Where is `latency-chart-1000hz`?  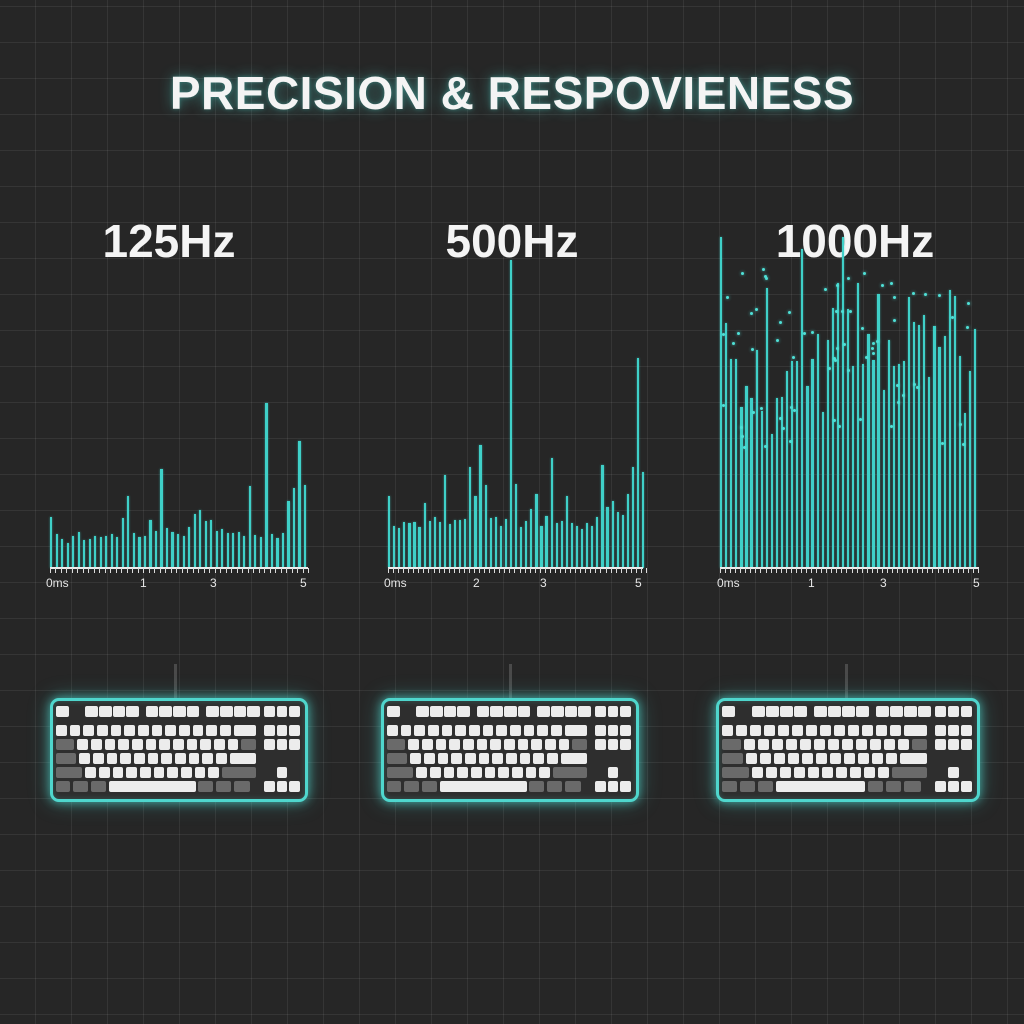 latency-chart-1000hz is located at coordinates (849, 398).